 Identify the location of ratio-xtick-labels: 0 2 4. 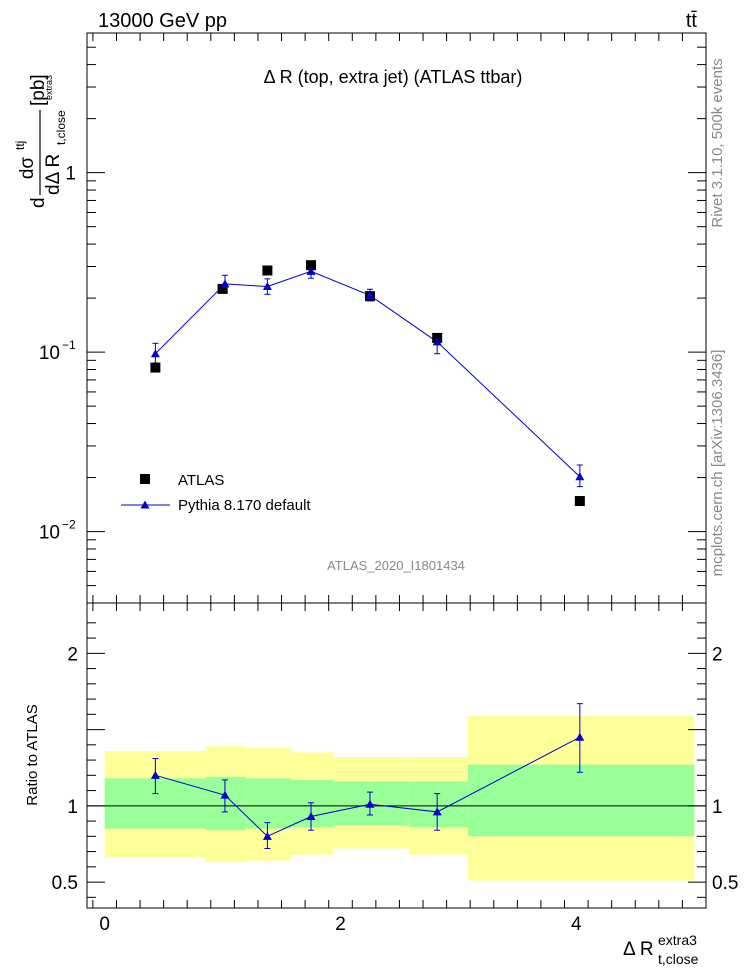
(340, 924).